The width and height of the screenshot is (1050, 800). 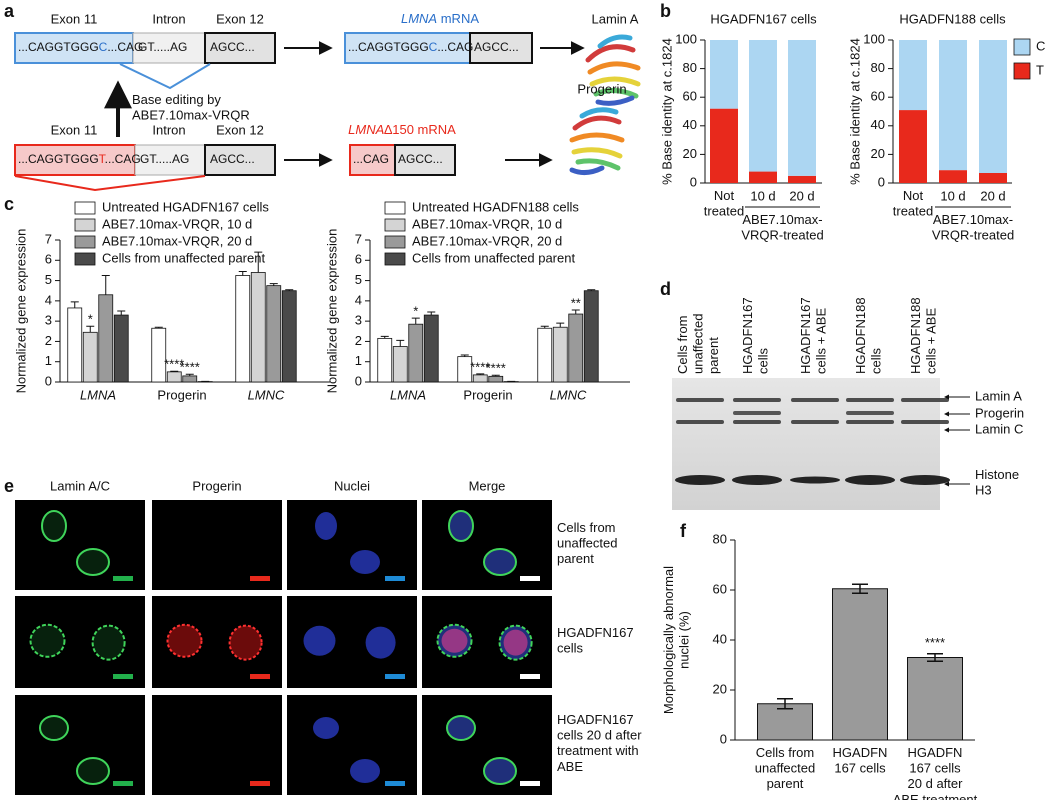 What do you see at coordinates (20, 311) in the screenshot?
I see `y-axis-label: Normalized gene expression` at bounding box center [20, 311].